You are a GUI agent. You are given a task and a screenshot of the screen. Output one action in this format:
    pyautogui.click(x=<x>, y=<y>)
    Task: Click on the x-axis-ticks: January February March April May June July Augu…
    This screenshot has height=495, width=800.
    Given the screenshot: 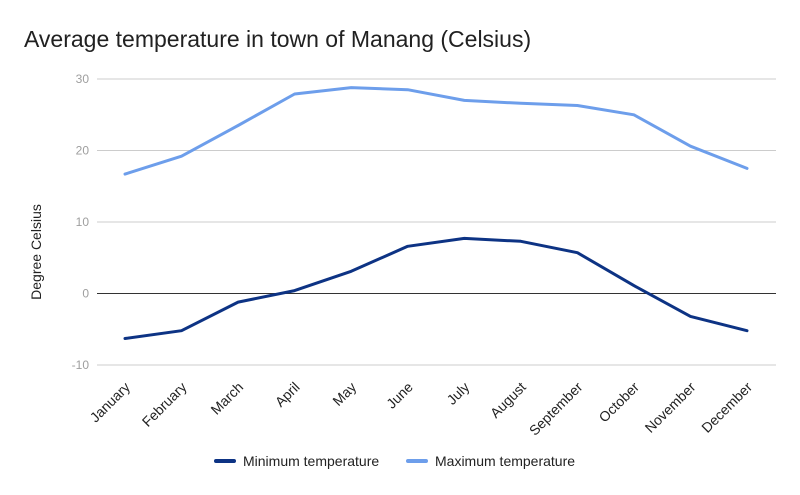 What is the action you would take?
    pyautogui.click(x=421, y=409)
    